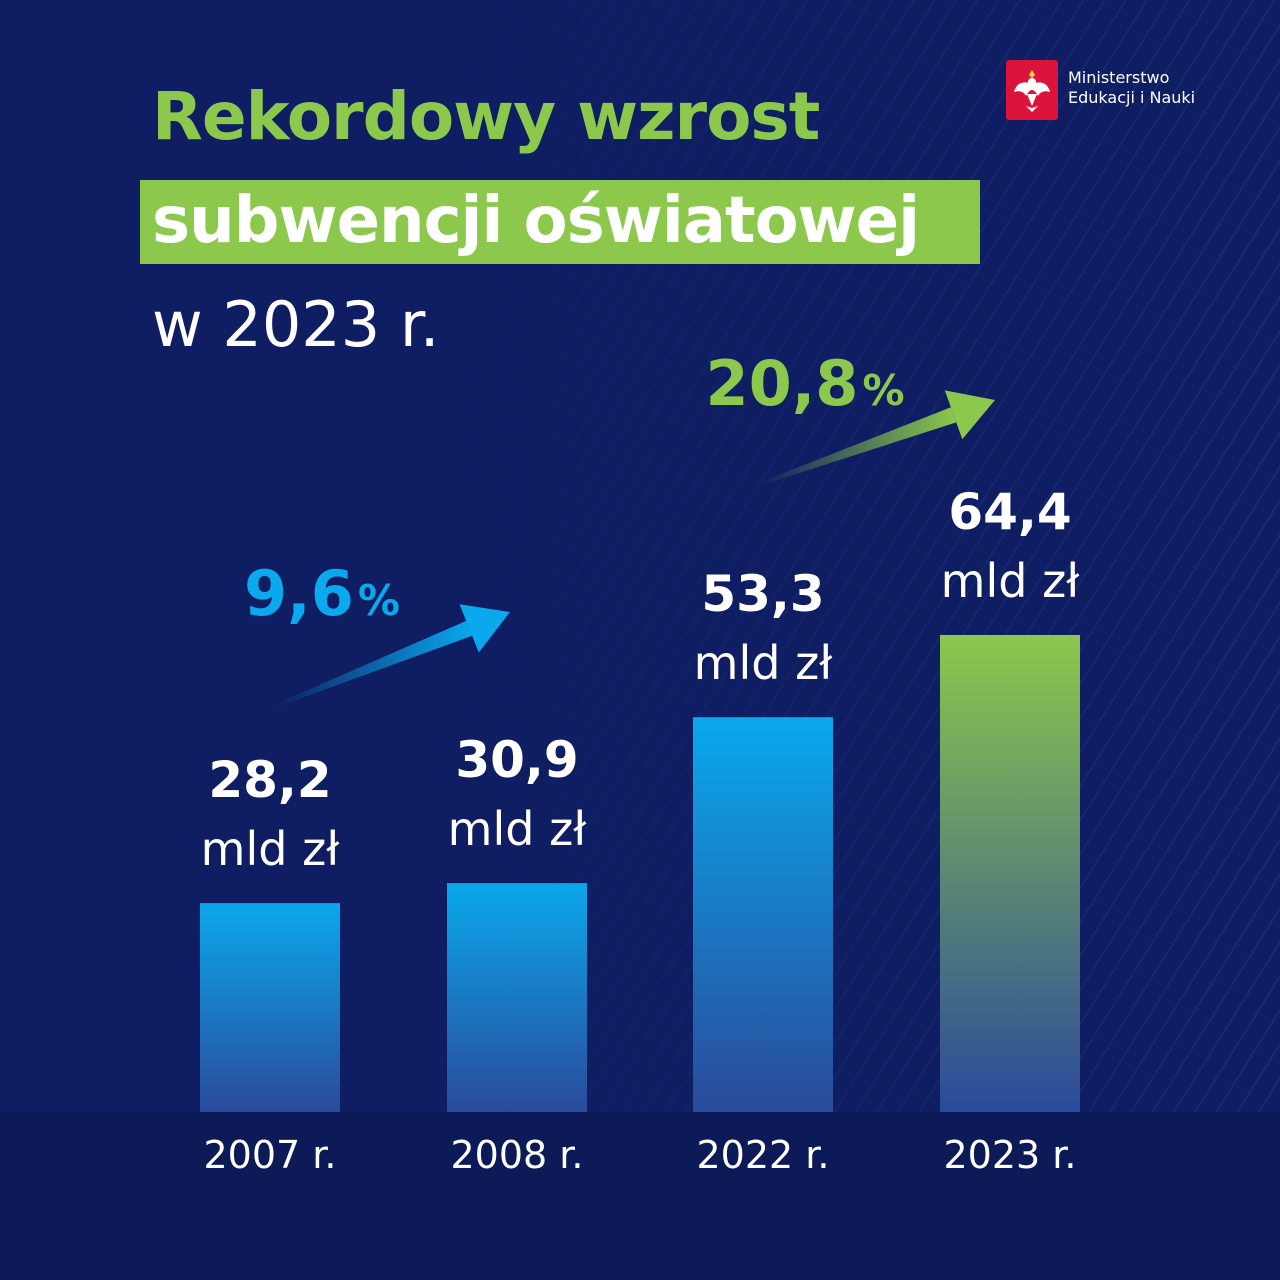 This screenshot has height=1280, width=1280. What do you see at coordinates (322, 593) in the screenshot?
I see `growth-label-1: 9,6%` at bounding box center [322, 593].